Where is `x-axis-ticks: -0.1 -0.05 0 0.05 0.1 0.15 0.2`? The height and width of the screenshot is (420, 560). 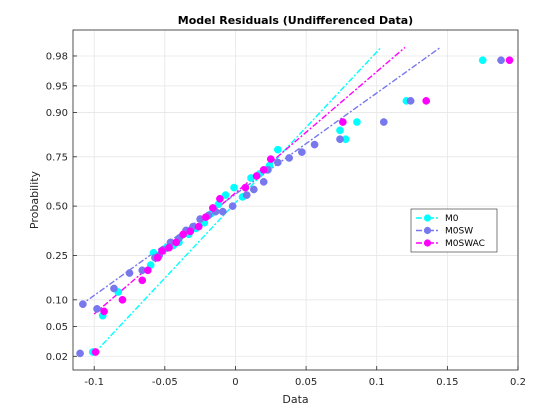 x-axis-ticks: -0.1 -0.05 0 0.05 0.1 0.15 0.2 is located at coordinates (305, 377).